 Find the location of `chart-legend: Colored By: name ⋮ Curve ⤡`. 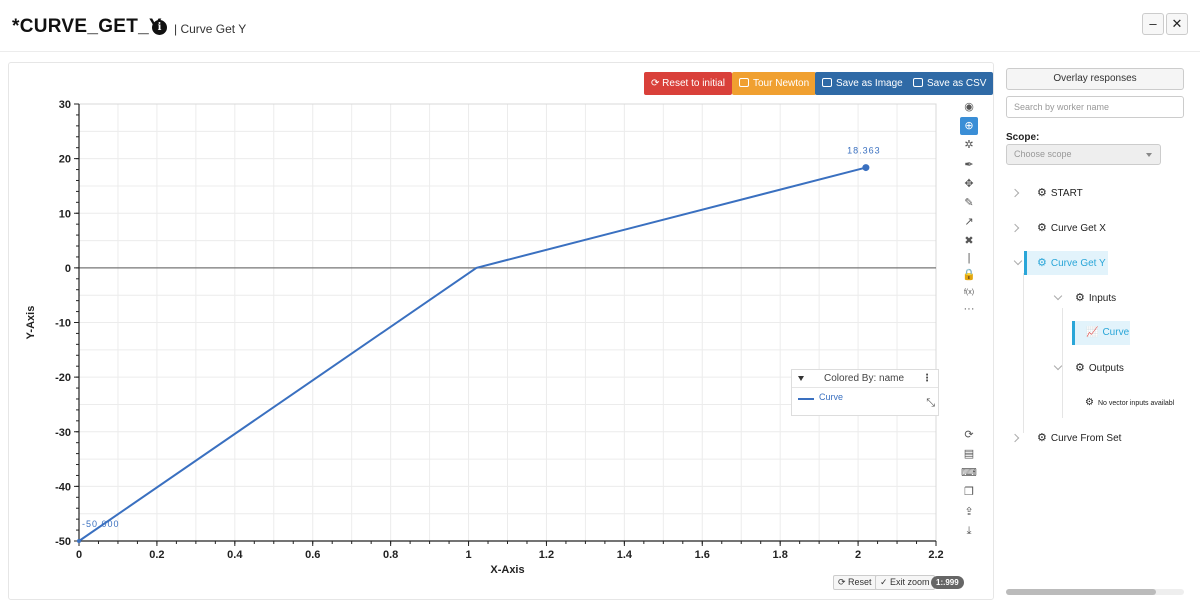

chart-legend: Colored By: name ⋮ Curve ⤡ is located at coordinates (865, 392).